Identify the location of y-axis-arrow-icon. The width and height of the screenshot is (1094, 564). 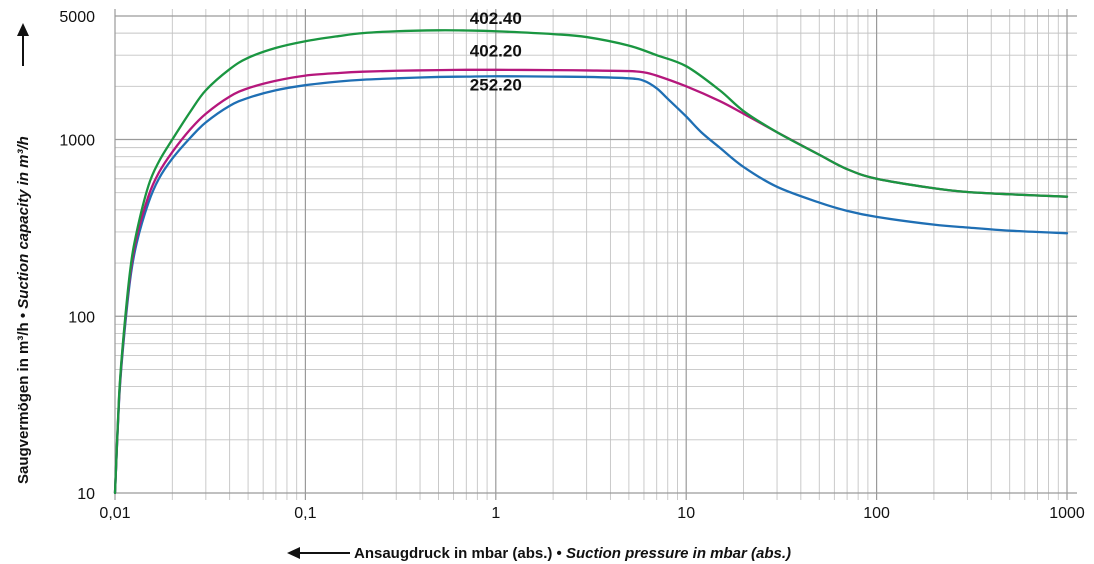
(23, 29).